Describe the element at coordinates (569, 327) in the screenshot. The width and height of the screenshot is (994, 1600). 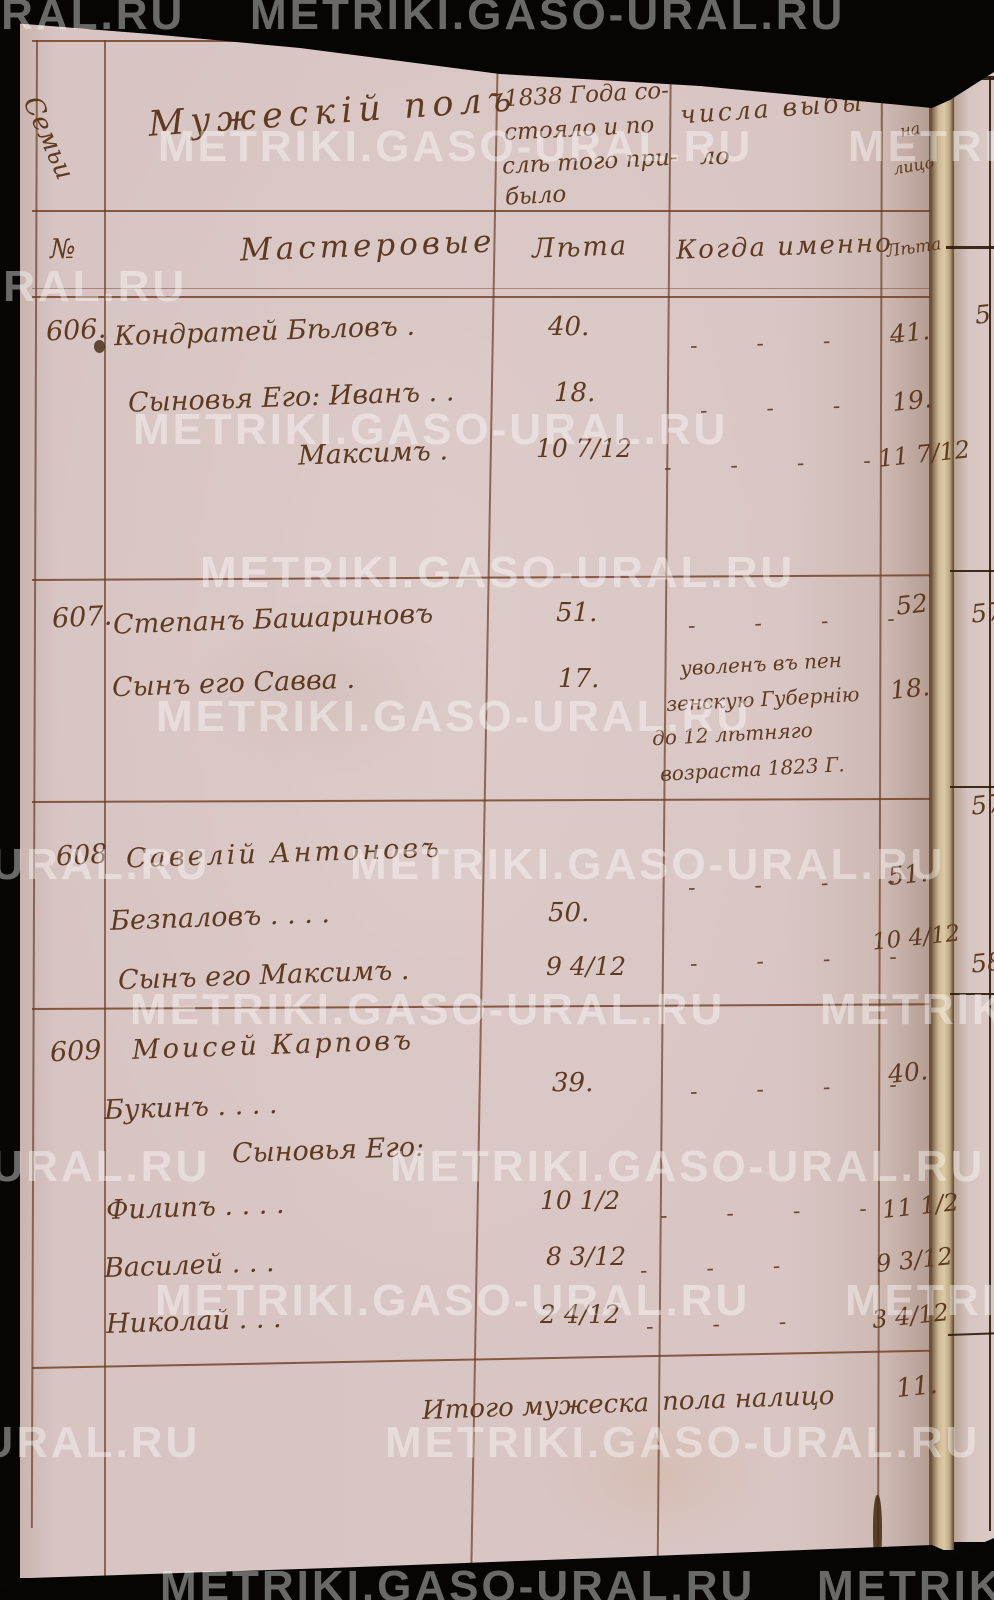
I see `age-before: 40.` at that location.